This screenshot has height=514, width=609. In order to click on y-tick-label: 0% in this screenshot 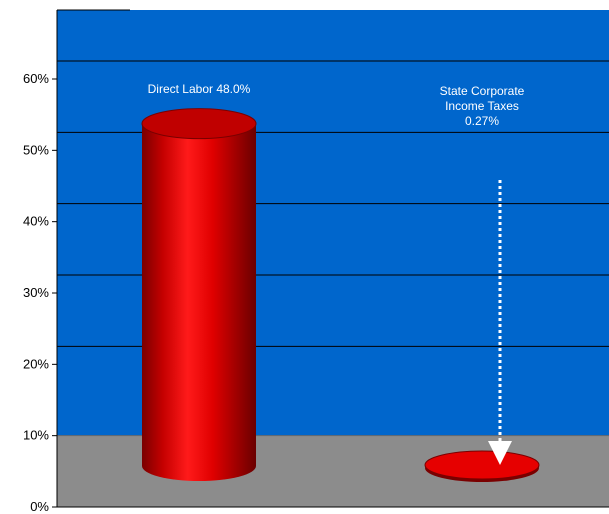, I will do `click(39, 506)`.